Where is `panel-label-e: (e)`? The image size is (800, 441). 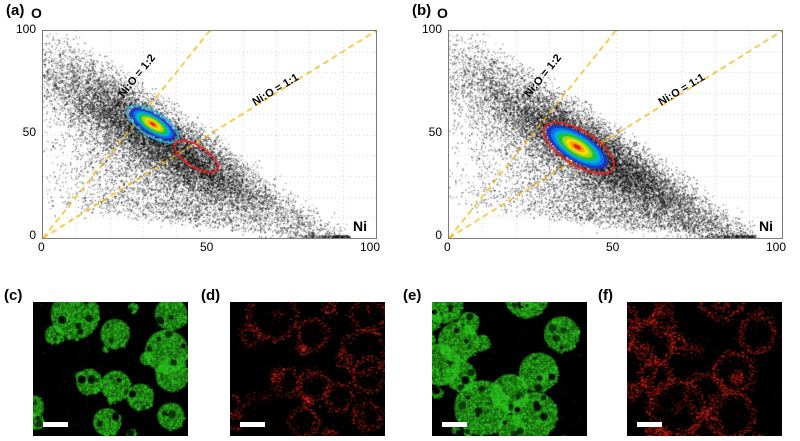
panel-label-e: (e) is located at coordinates (412, 295).